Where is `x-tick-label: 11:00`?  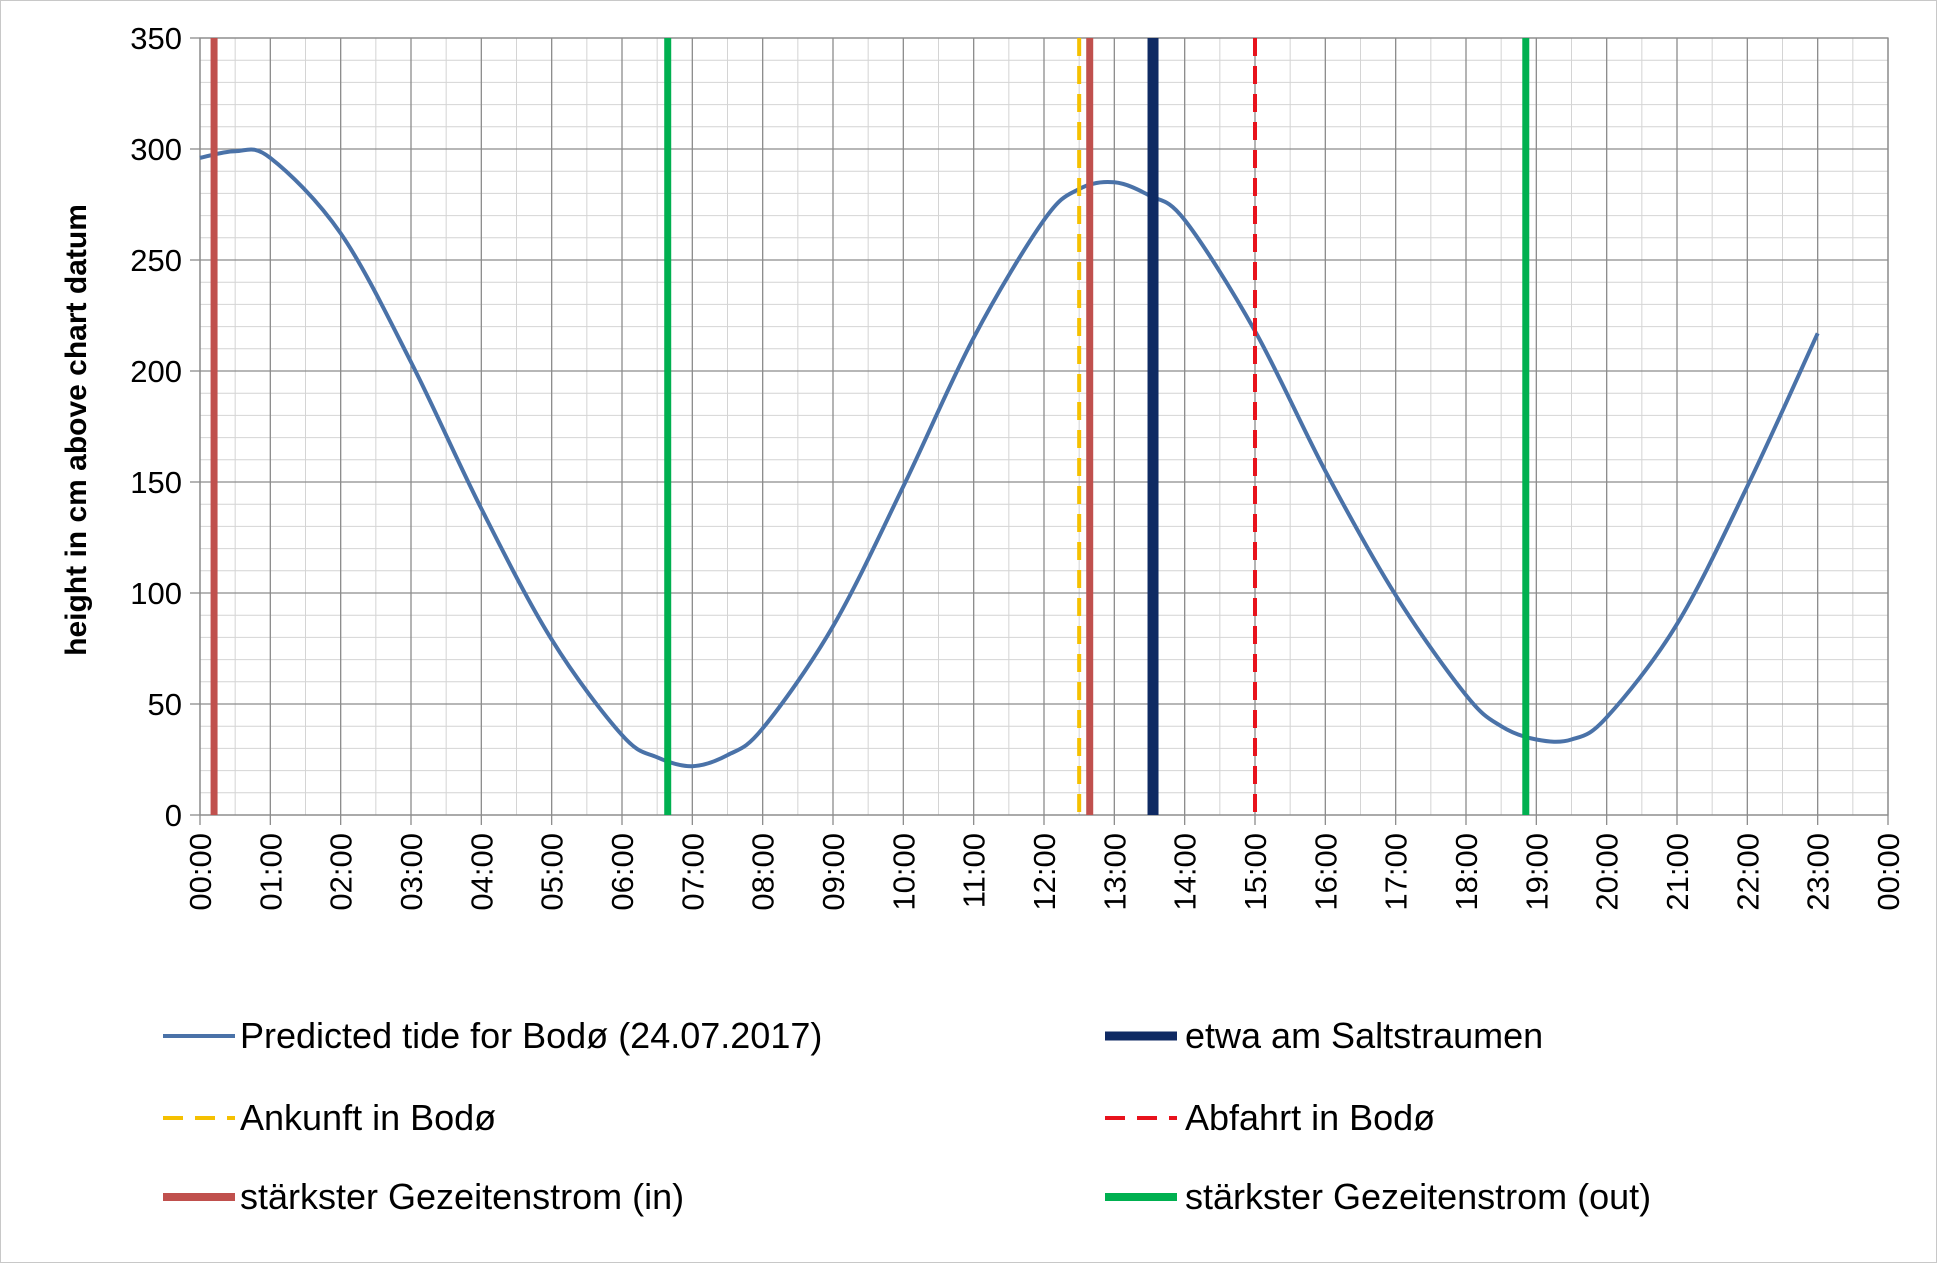
x-tick-label: 11:00 is located at coordinates (974, 870).